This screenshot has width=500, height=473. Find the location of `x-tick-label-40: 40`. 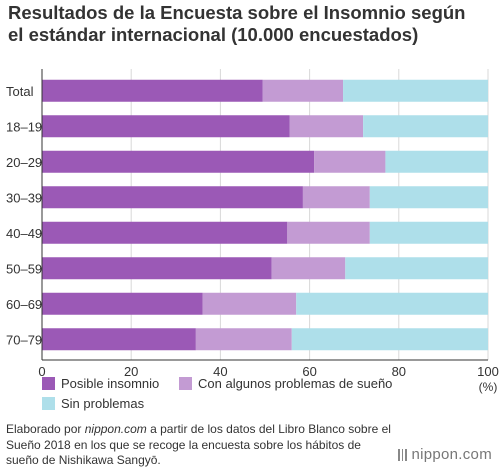

x-tick-label-40: 40 is located at coordinates (220, 371).